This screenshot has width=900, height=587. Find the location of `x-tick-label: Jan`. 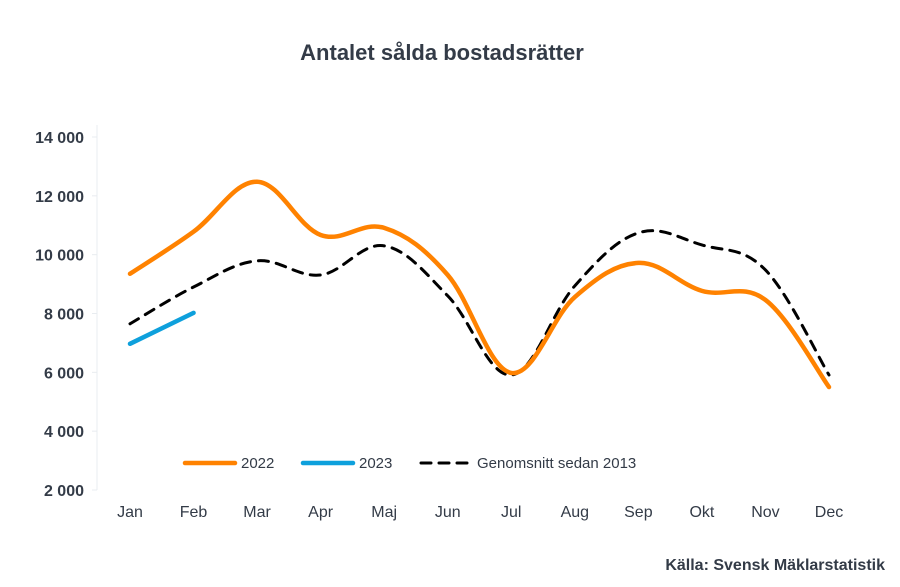

x-tick-label: Jan is located at coordinates (130, 512).